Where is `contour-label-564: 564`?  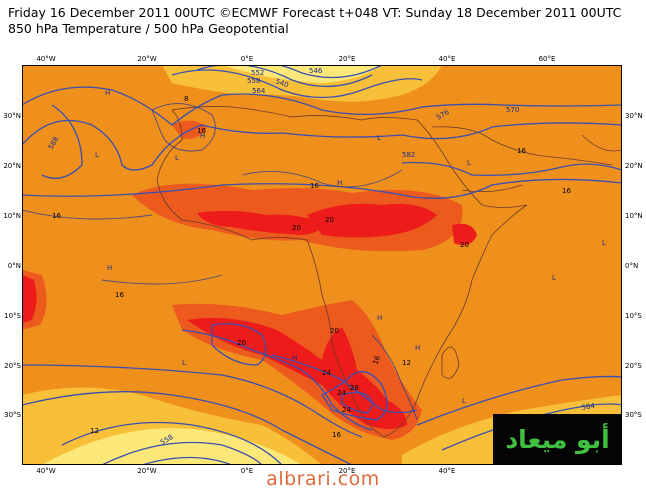 contour-label-564: 564 is located at coordinates (259, 91).